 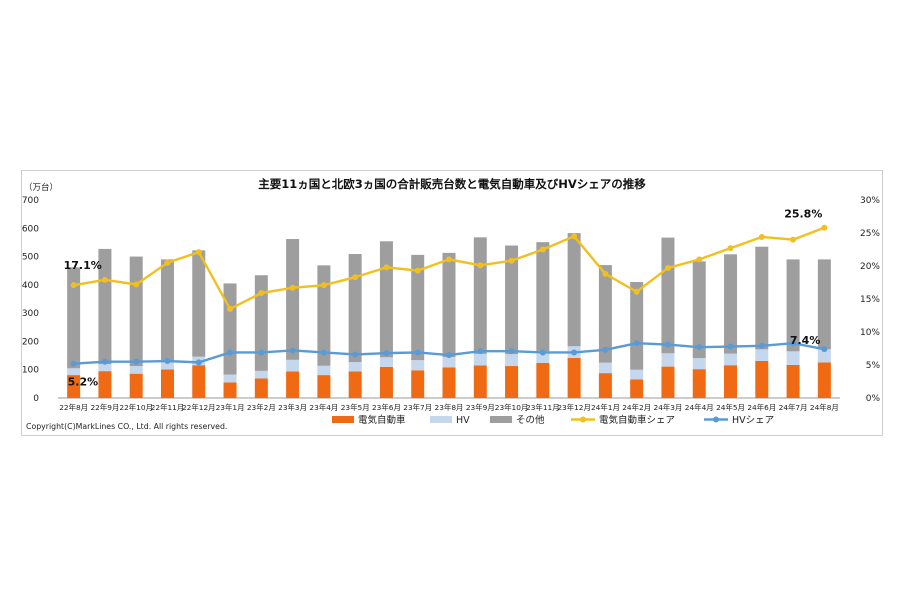 What do you see at coordinates (873, 399) in the screenshot?
I see `y2-tick-label: 0%` at bounding box center [873, 399].